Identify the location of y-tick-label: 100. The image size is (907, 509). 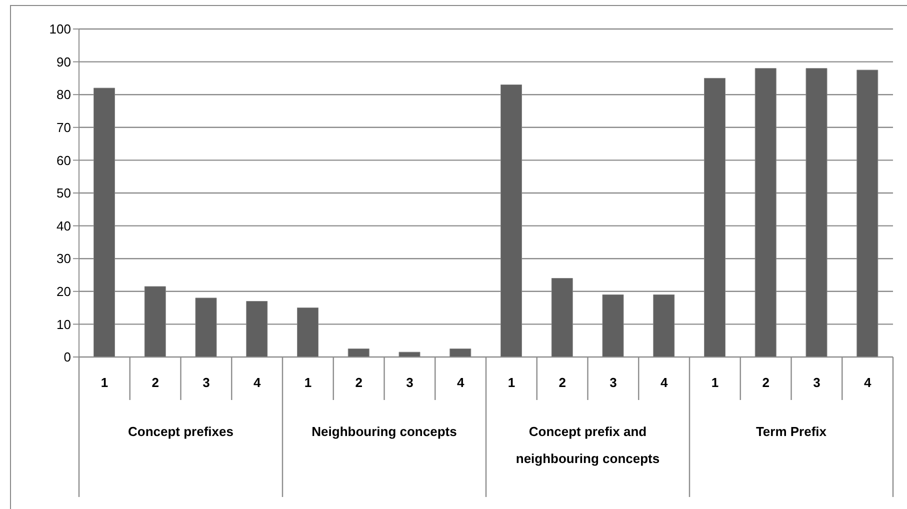
(60, 29).